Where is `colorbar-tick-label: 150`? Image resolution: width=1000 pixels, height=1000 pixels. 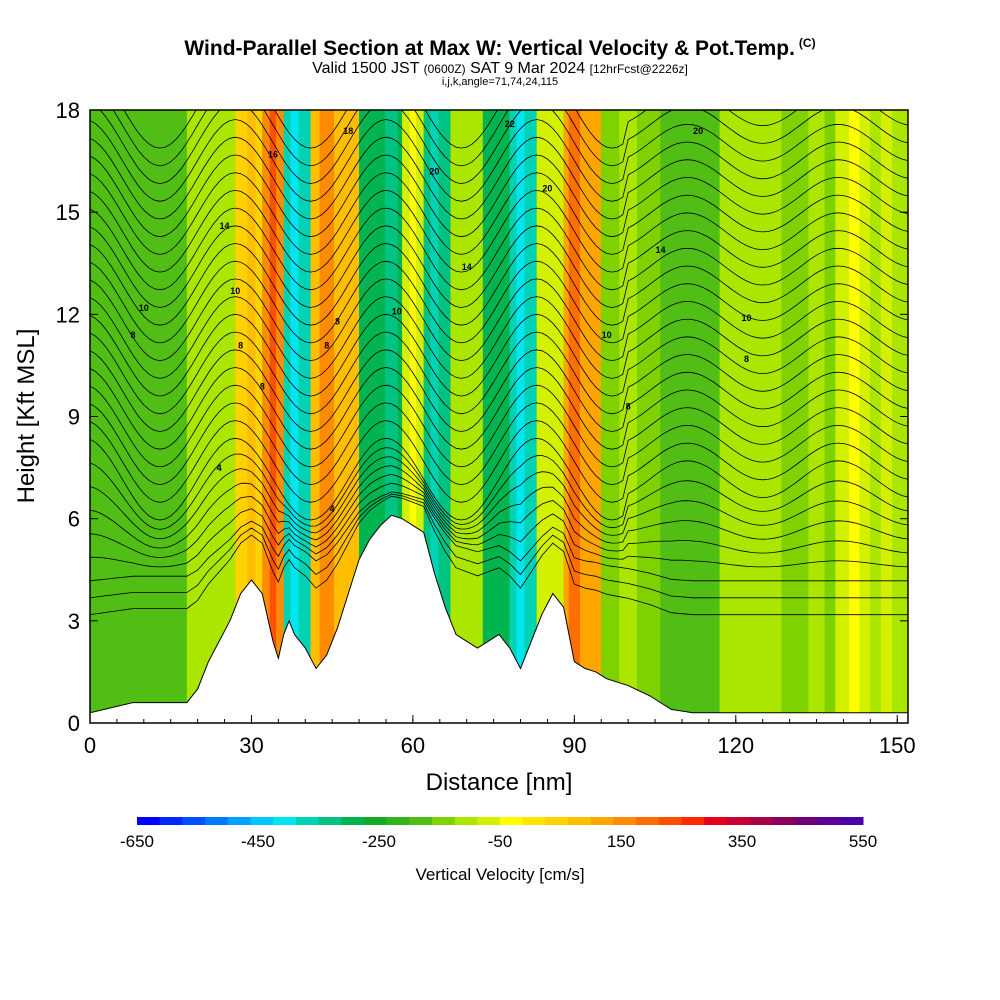
colorbar-tick-label: 150 is located at coordinates (621, 841).